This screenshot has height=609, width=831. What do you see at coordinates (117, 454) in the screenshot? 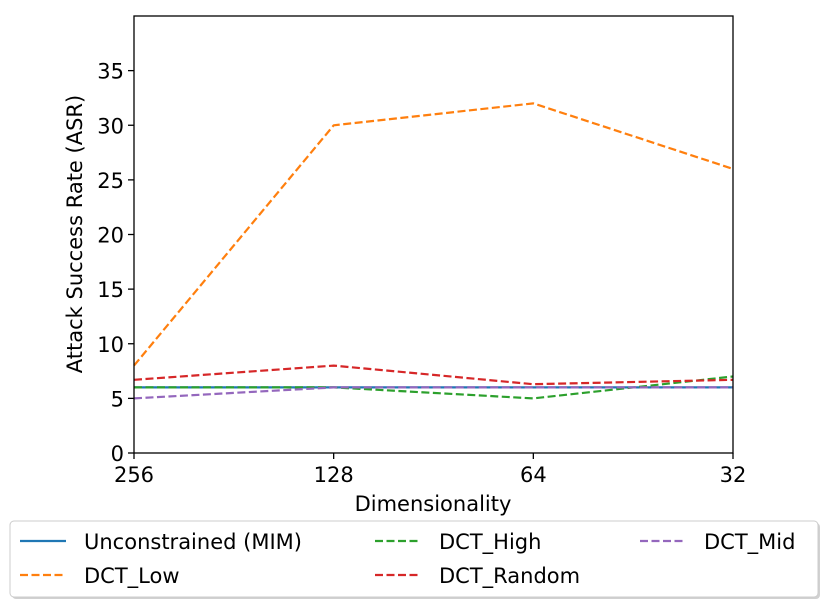
I see `y-tick-label: 0` at bounding box center [117, 454].